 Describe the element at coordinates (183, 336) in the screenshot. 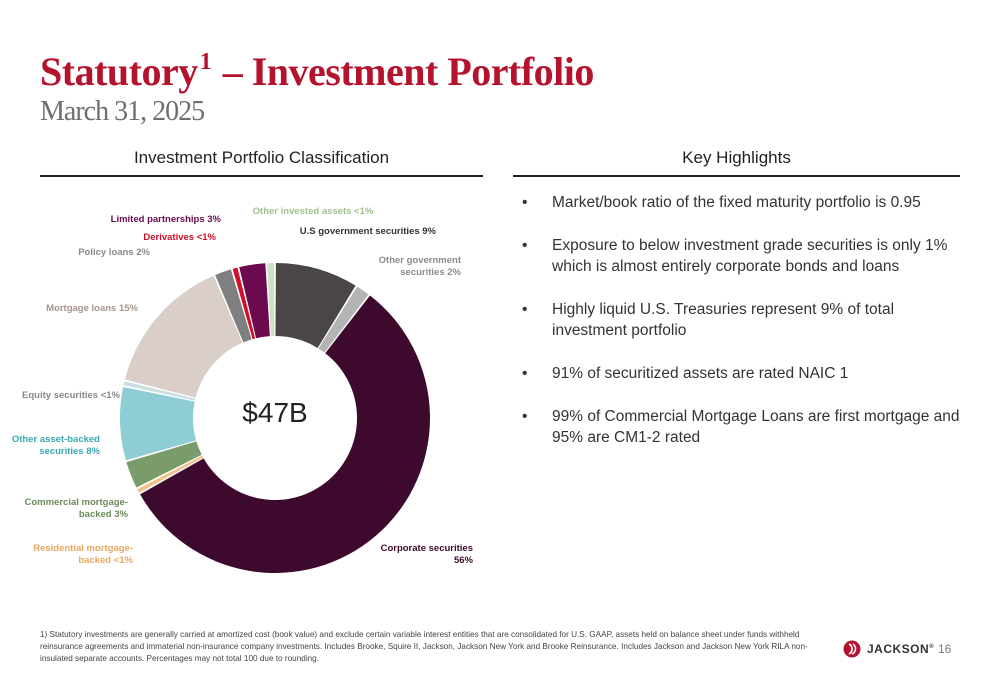

I see `donut-slice-mortgage-loans` at that location.